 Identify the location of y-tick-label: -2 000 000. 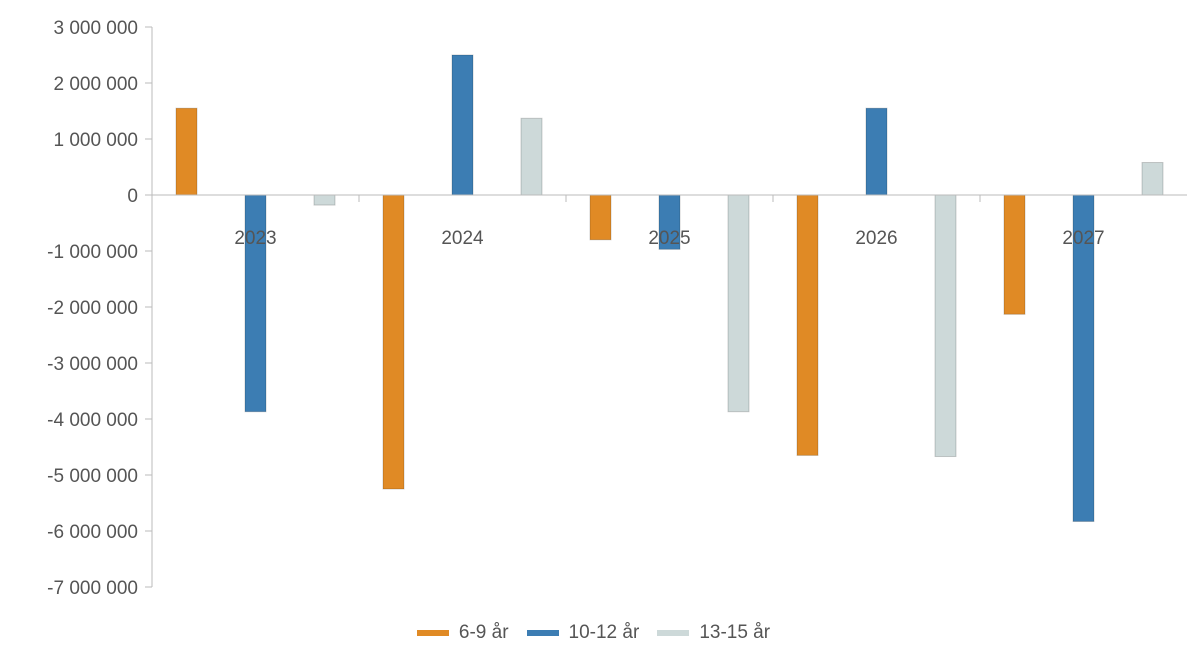
(92, 308).